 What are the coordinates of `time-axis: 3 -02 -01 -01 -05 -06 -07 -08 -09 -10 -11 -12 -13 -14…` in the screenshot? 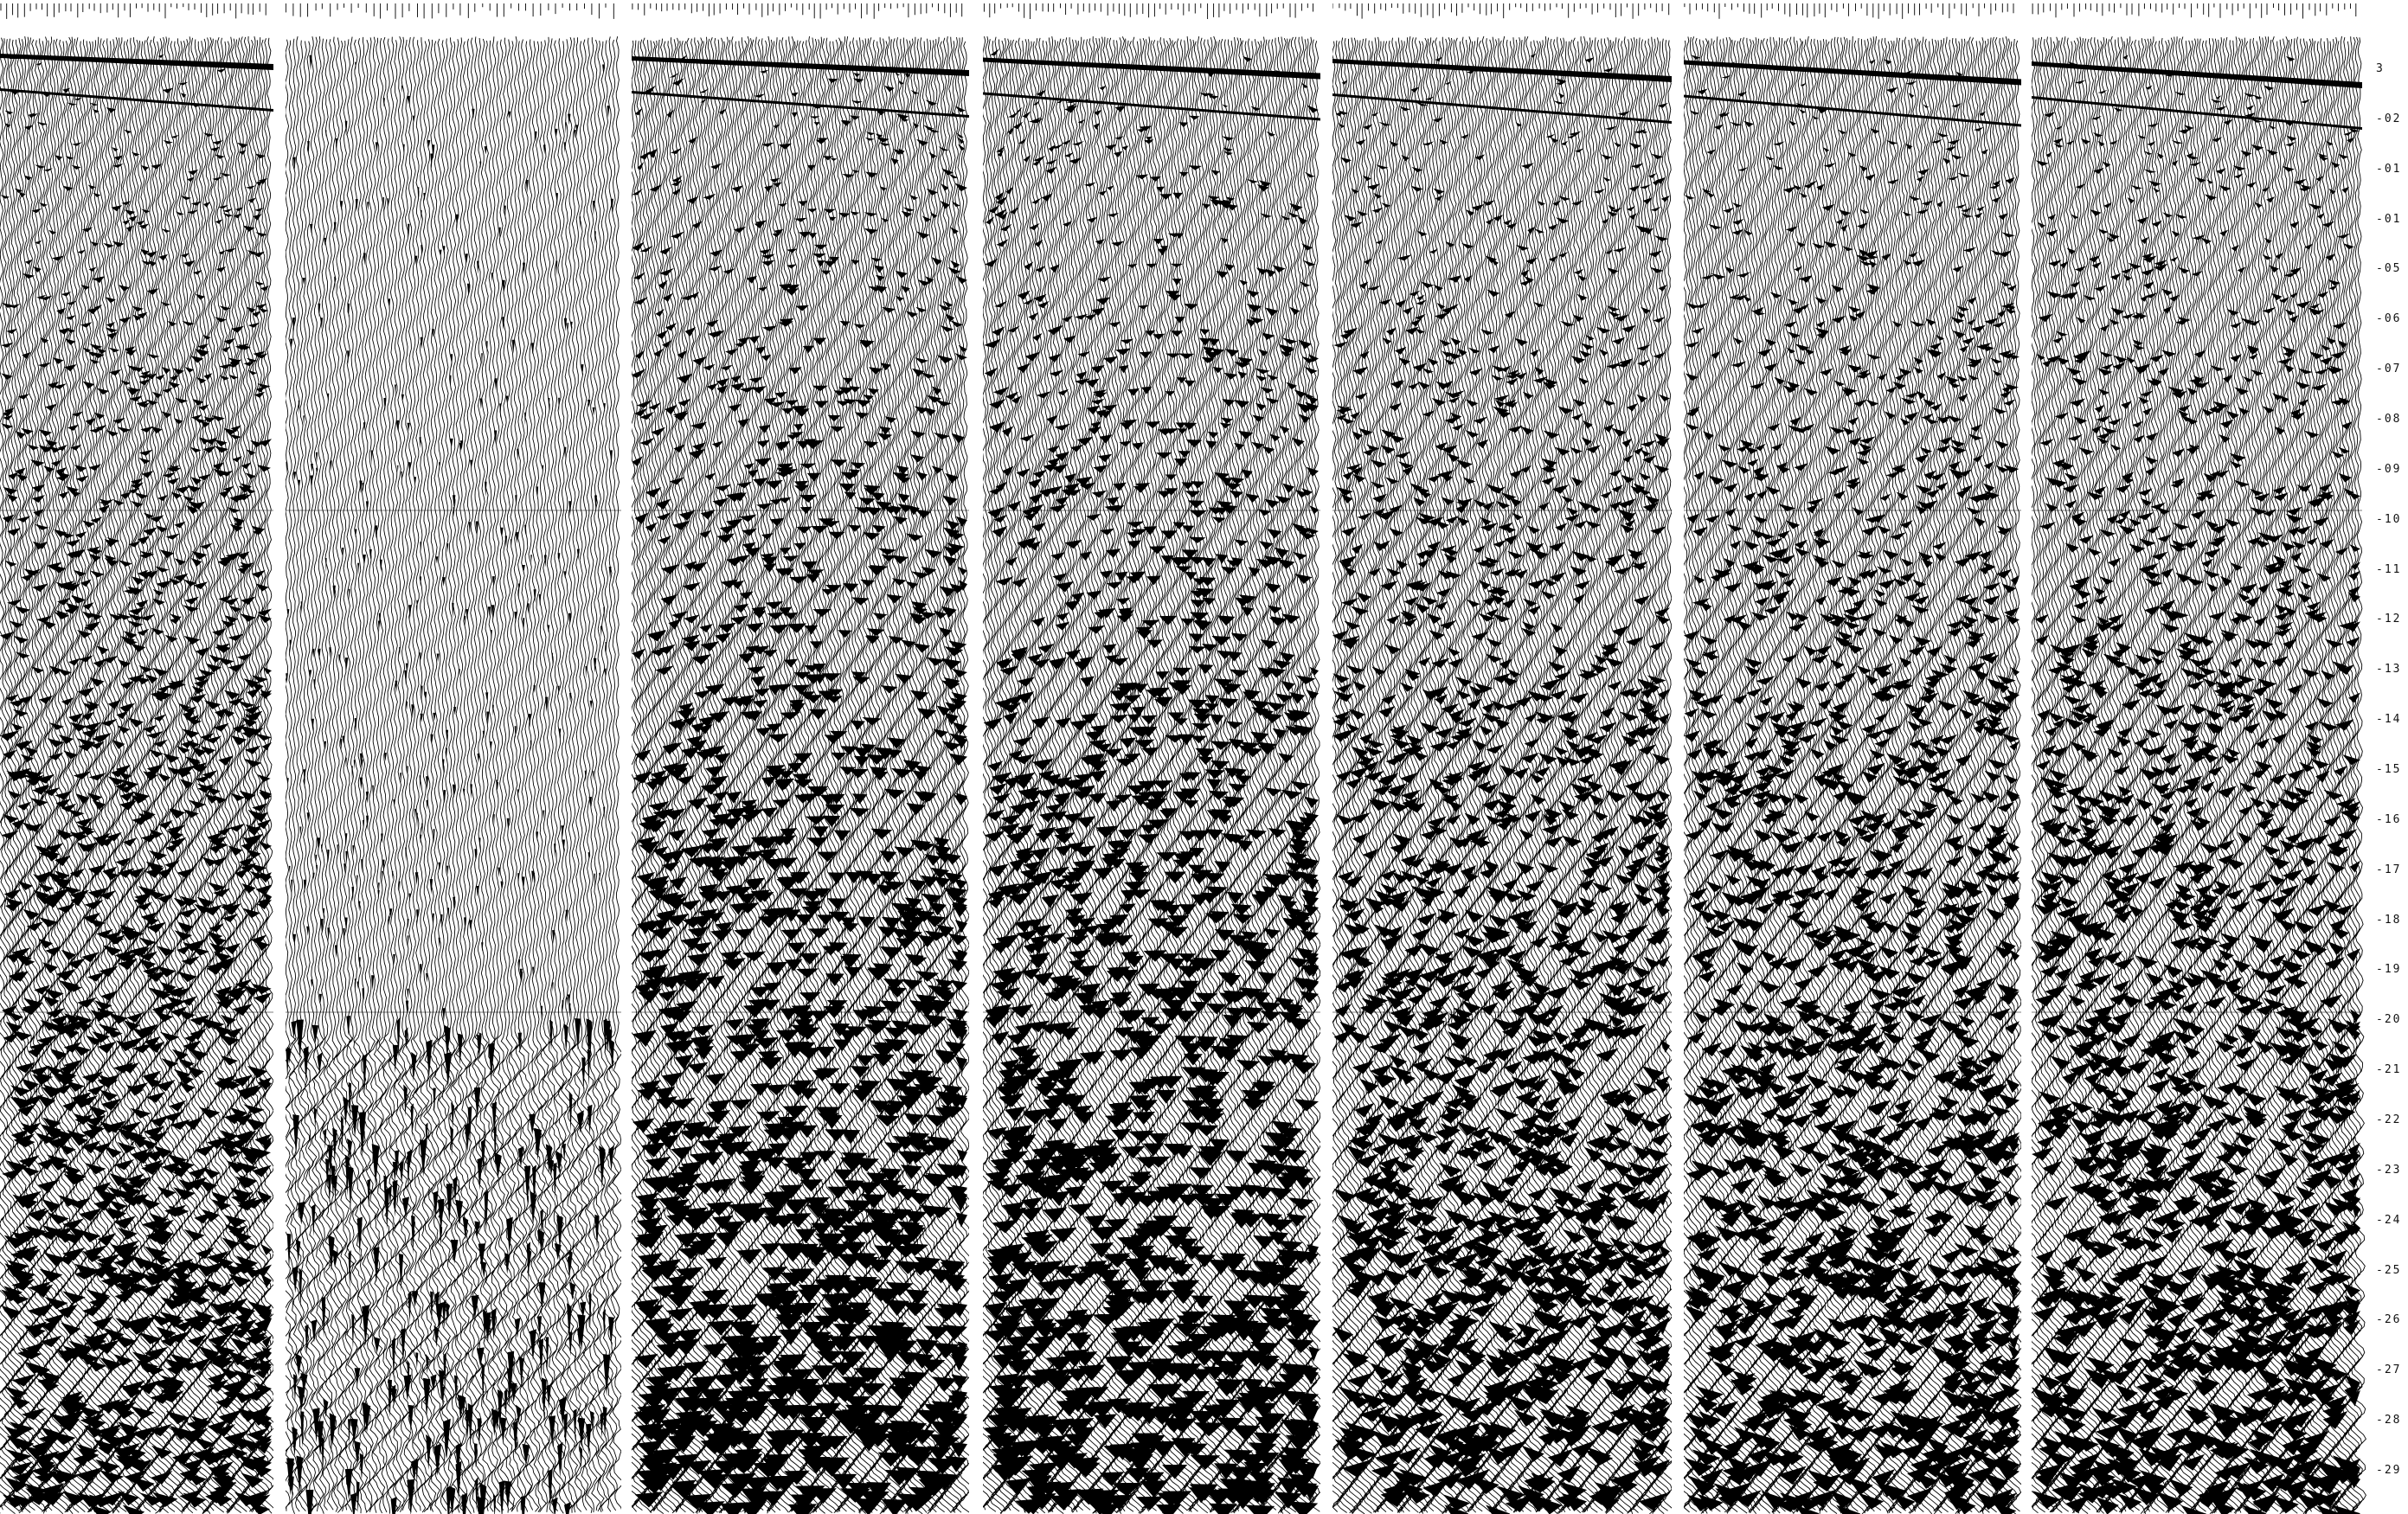 It's located at (2389, 757).